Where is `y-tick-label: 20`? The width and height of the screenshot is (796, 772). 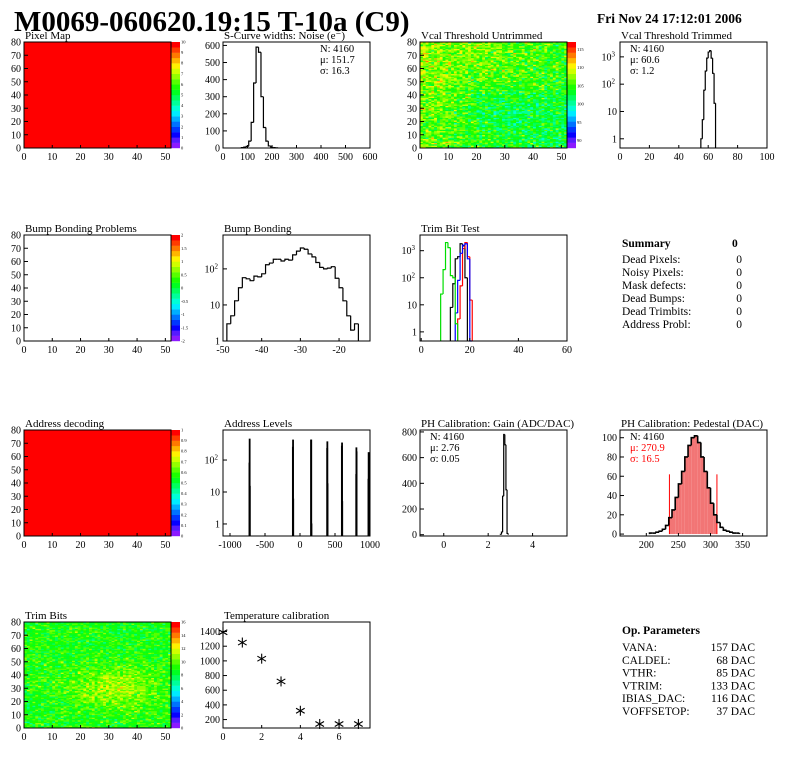
y-tick-label: 20 is located at coordinates (612, 515).